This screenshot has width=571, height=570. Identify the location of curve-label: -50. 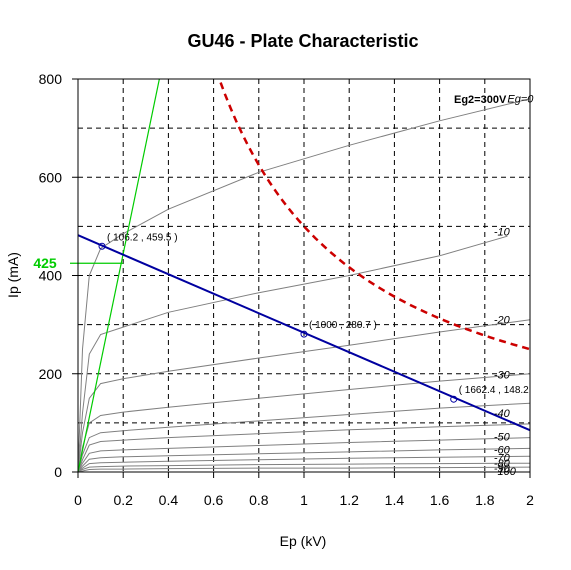
(502, 438).